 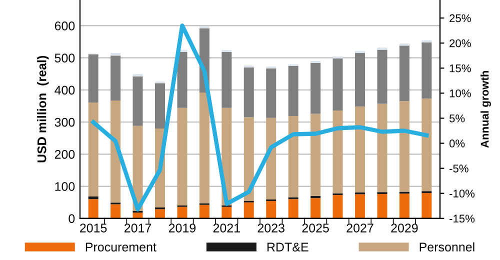 I want to click on y-tick-label: 400, so click(x=64, y=90).